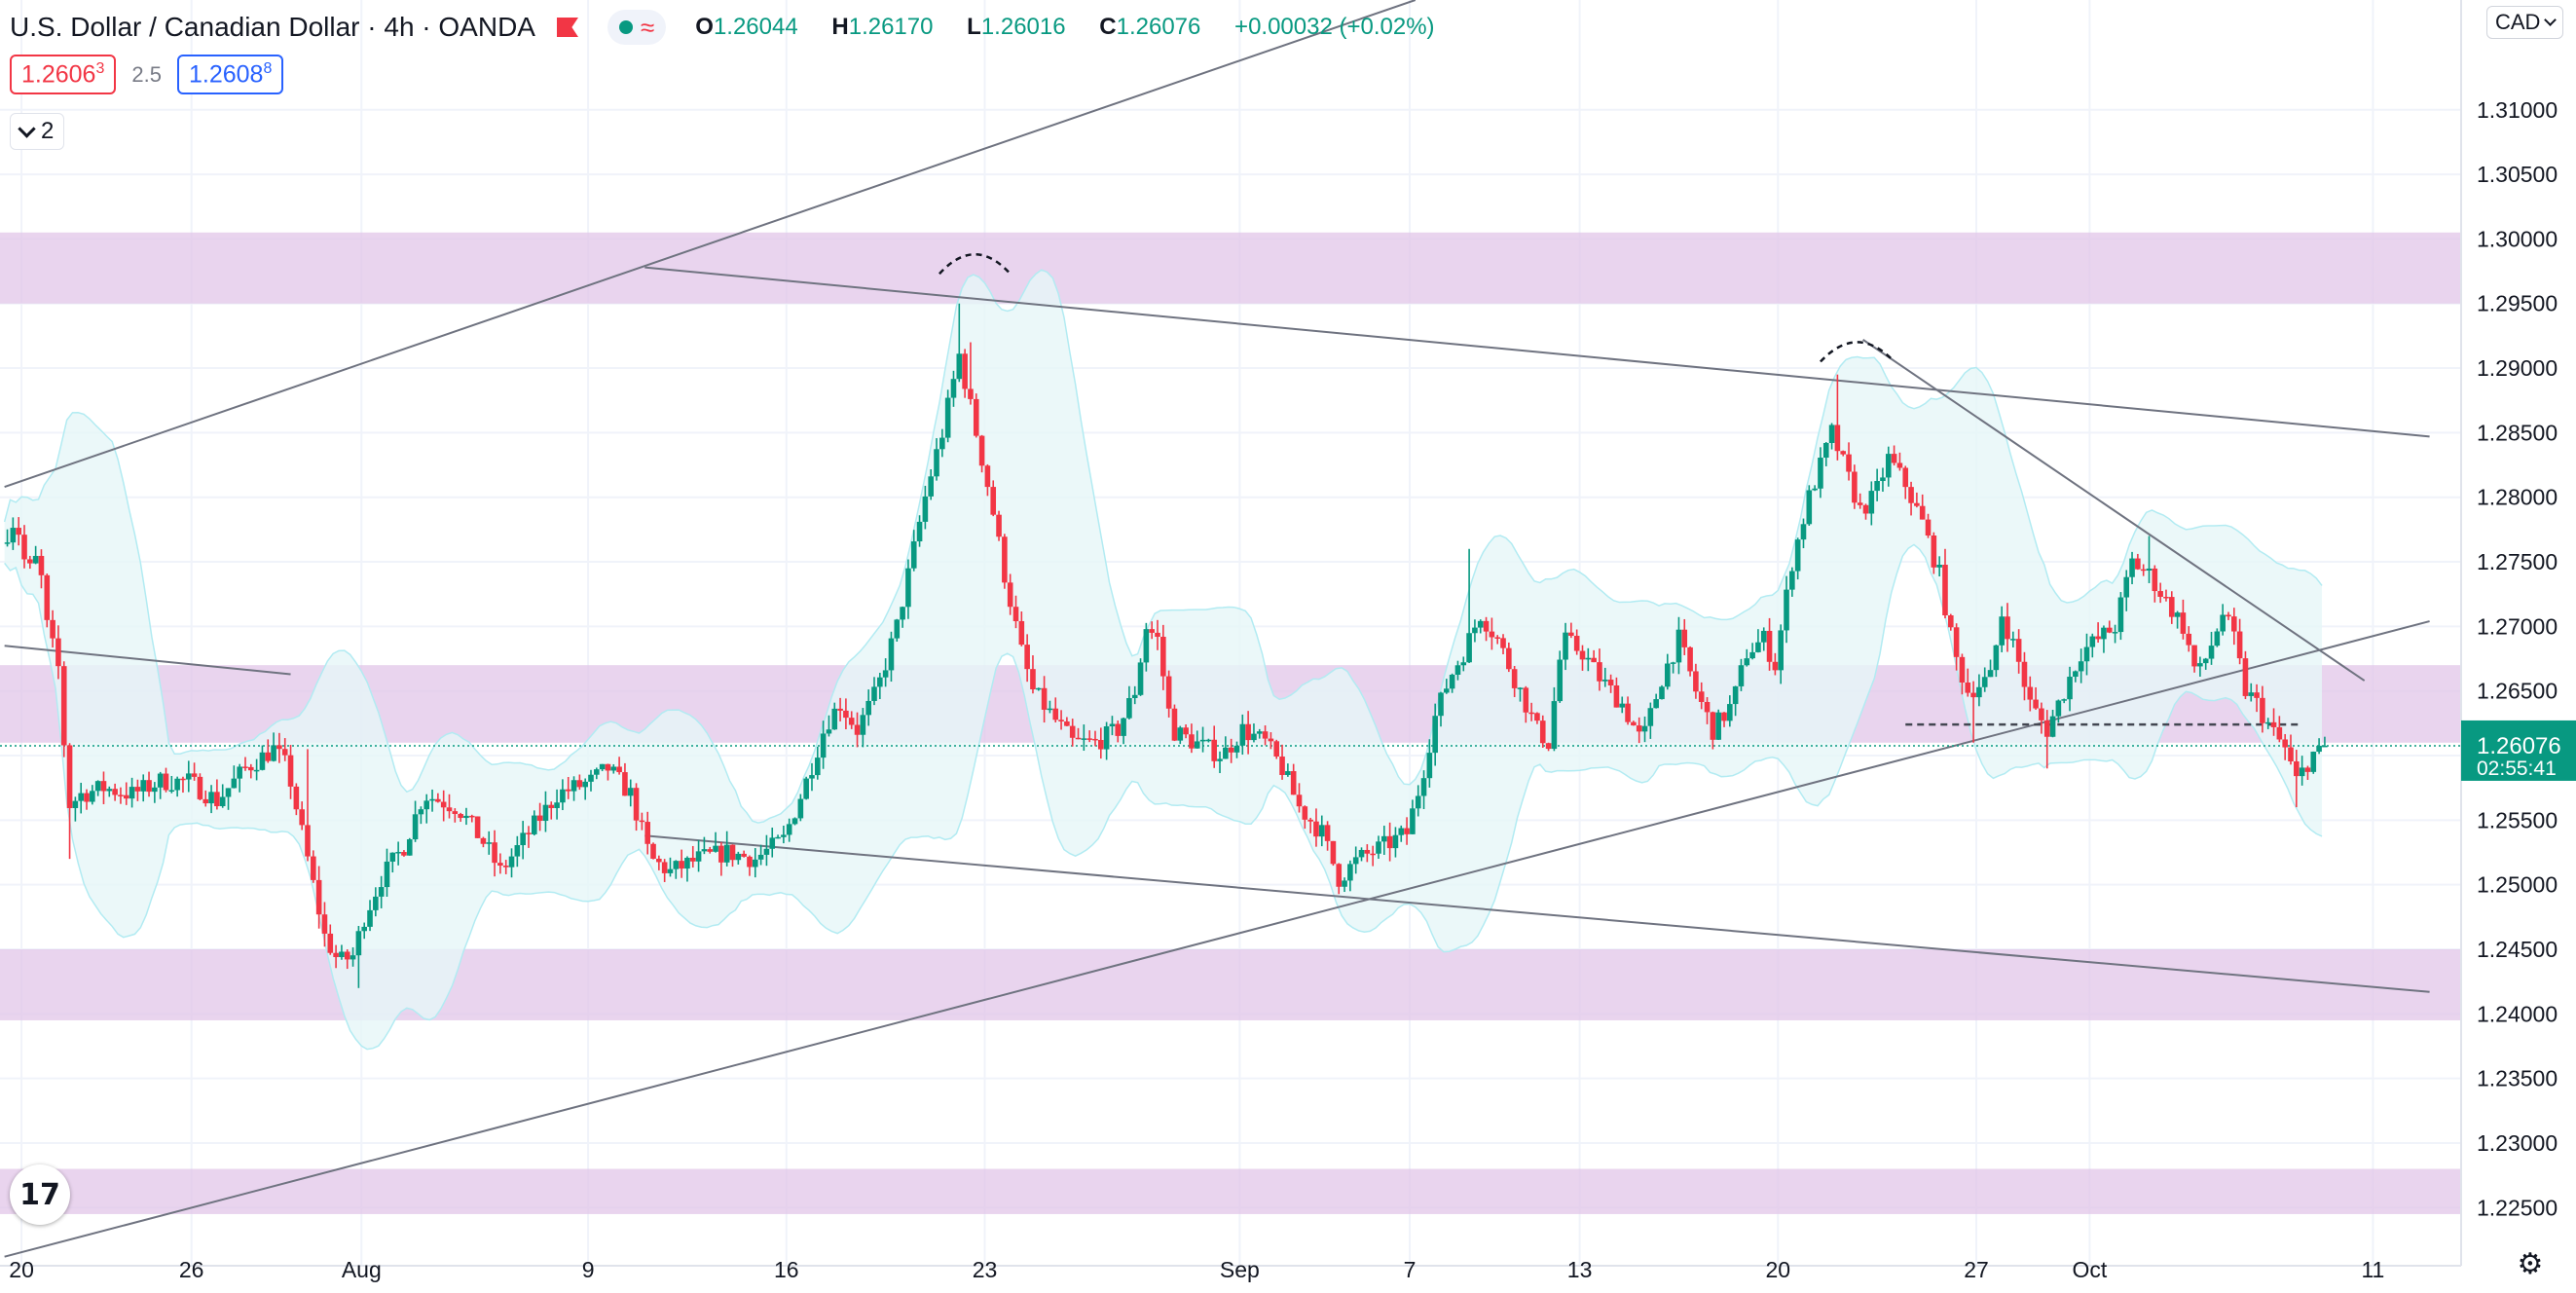  What do you see at coordinates (647, 28) in the screenshot?
I see `wave-icon: ≈` at bounding box center [647, 28].